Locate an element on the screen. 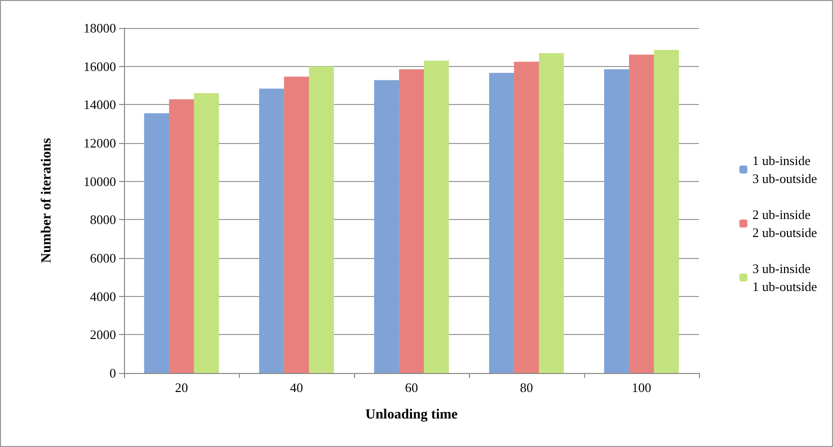 This screenshot has width=833, height=447. y-tick-label: 16000 is located at coordinates (100, 66).